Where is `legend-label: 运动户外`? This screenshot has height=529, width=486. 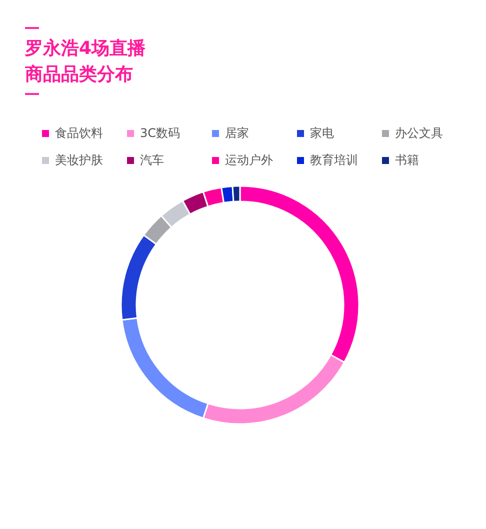 legend-label: 运动户外 is located at coordinates (249, 160).